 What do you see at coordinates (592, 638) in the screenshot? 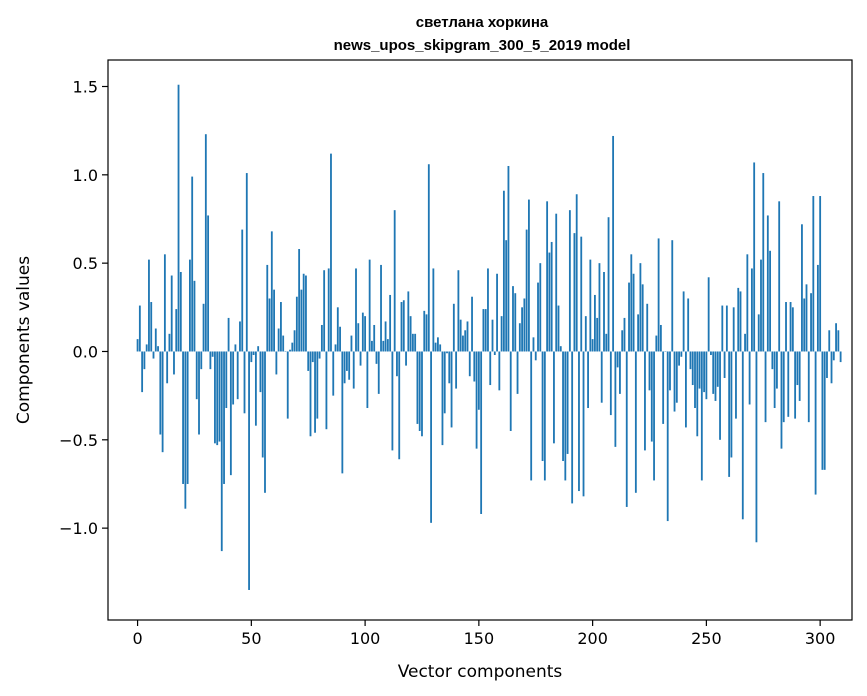
I see `x-tick-label: 200` at bounding box center [592, 638].